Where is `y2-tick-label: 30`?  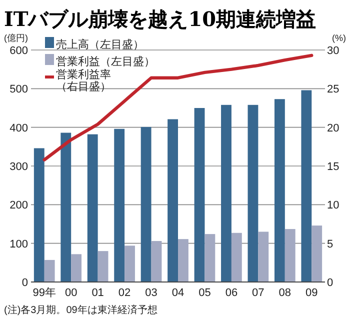 y2-tick-label: 30 is located at coordinates (333, 51).